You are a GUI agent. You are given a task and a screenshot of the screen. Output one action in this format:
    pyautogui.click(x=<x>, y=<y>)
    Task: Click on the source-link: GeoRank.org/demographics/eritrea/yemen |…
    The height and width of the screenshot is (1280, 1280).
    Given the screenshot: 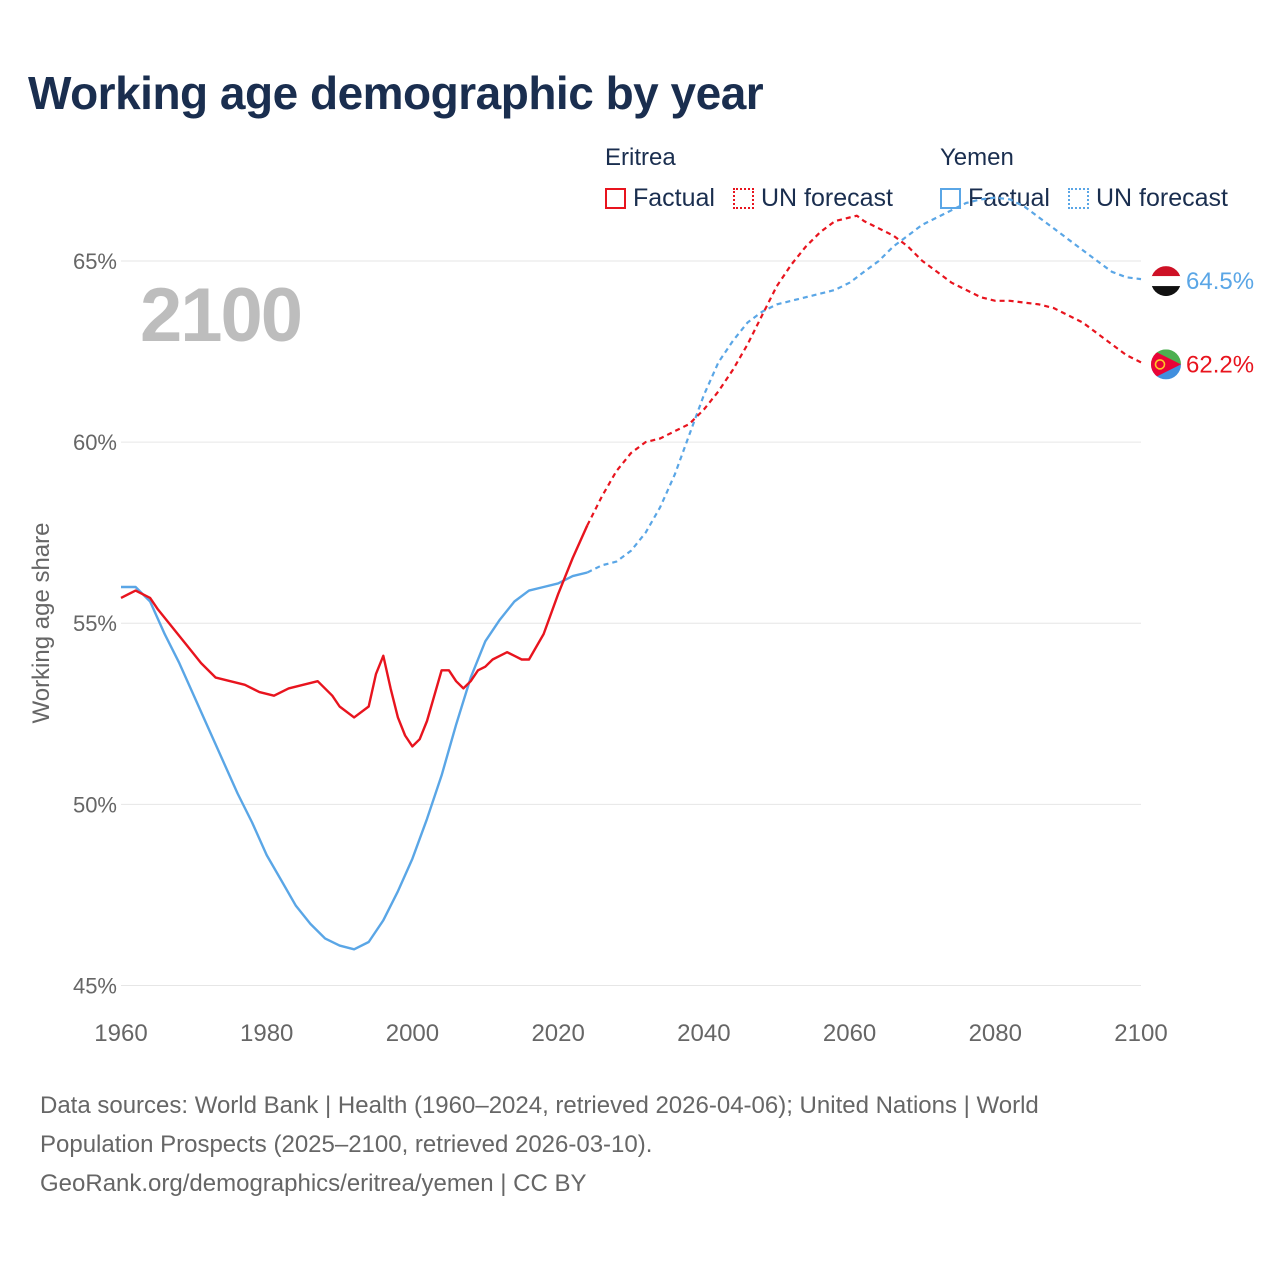 What is the action you would take?
    pyautogui.click(x=313, y=1183)
    